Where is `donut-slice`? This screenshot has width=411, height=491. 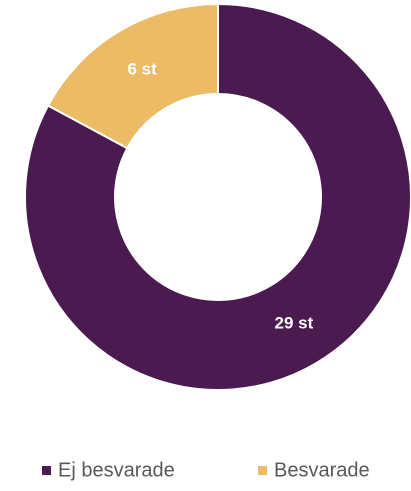 donut-slice is located at coordinates (132, 76).